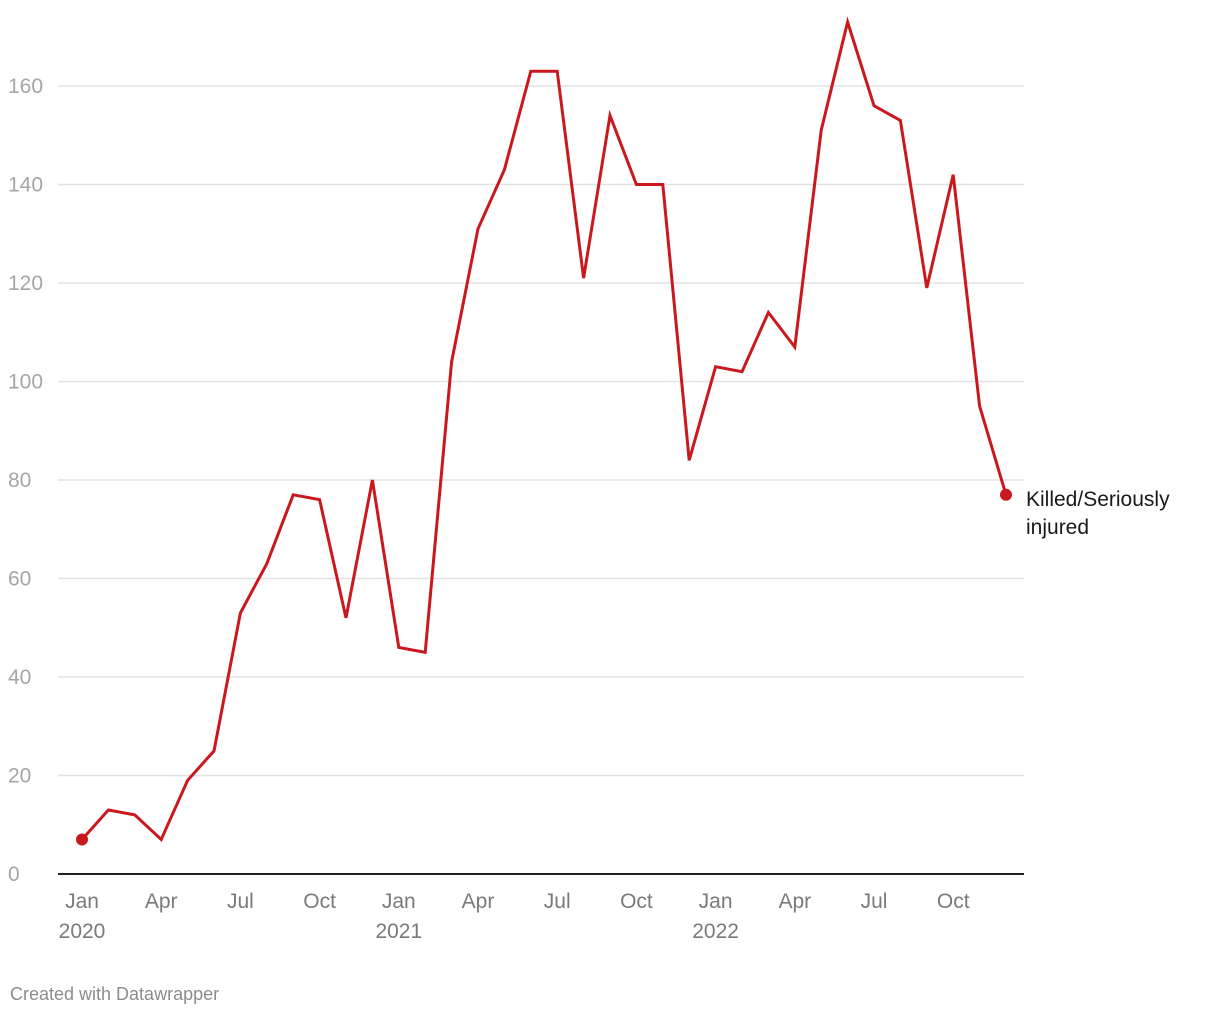 This screenshot has height=1020, width=1220. What do you see at coordinates (715, 931) in the screenshot?
I see `x-tick-year-label: 2022` at bounding box center [715, 931].